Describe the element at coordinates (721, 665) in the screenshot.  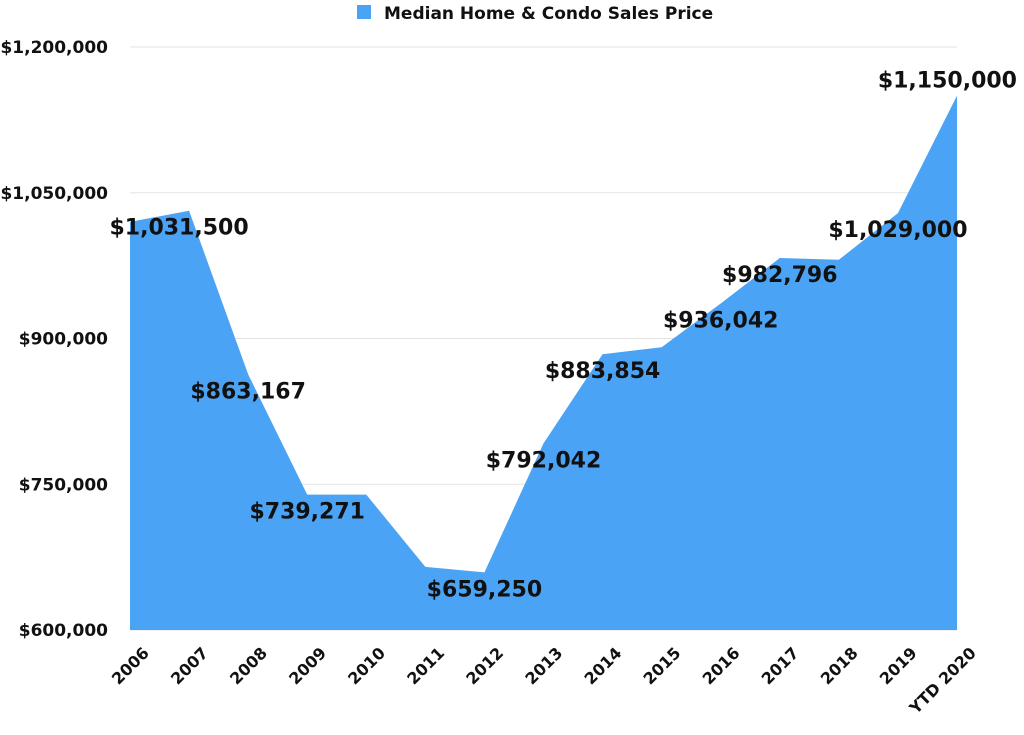
I see `x-tick-label: 2016` at that location.